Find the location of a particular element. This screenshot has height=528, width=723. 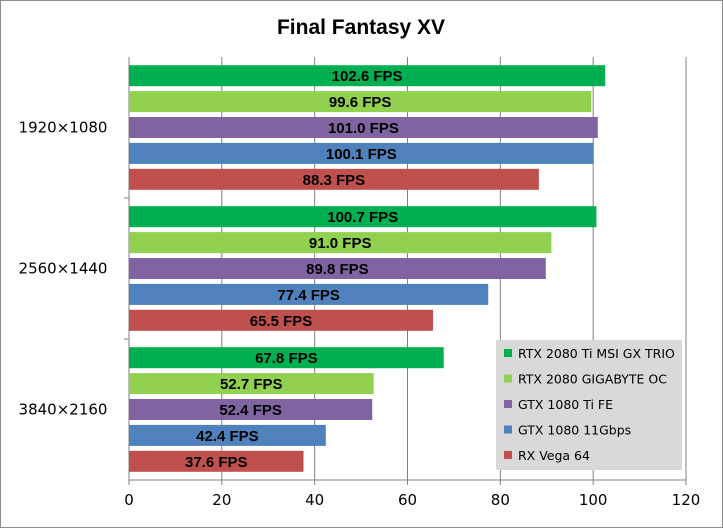

chart-title: Final Fantasy XV is located at coordinates (361, 27).